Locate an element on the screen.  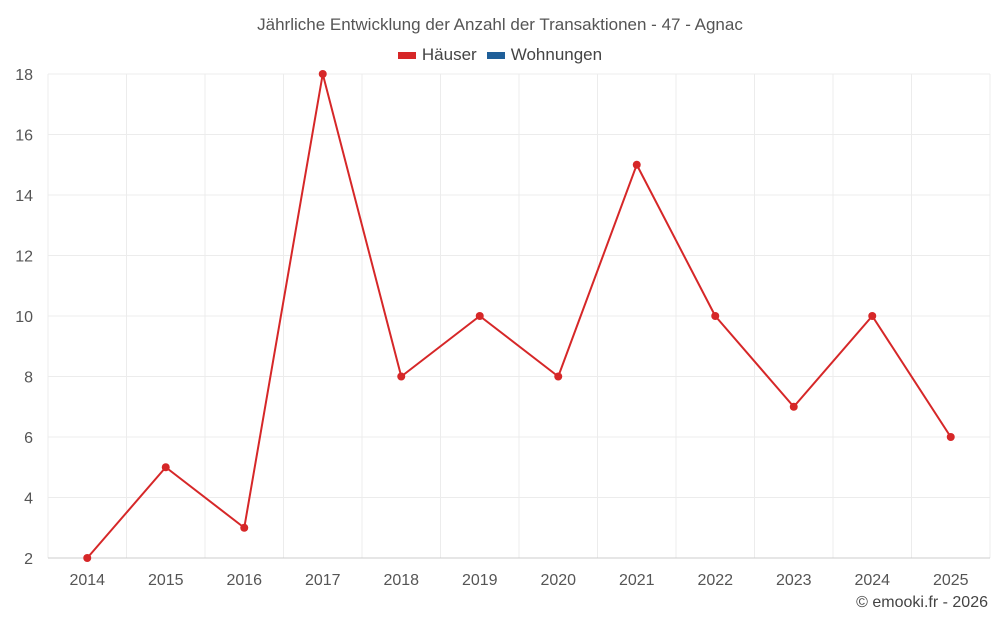
x-tick-label-2021: 2021 is located at coordinates (637, 580).